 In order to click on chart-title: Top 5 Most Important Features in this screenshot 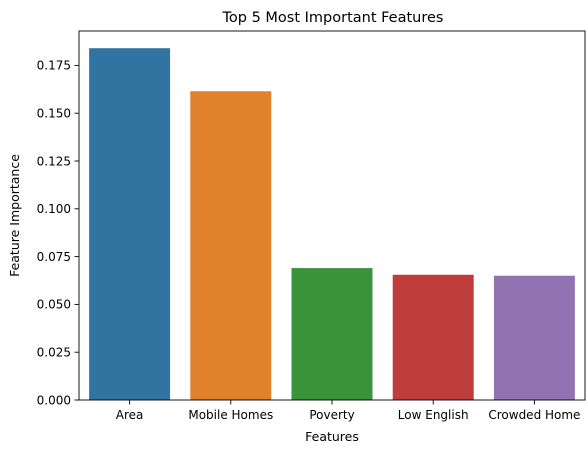, I will do `click(333, 18)`.